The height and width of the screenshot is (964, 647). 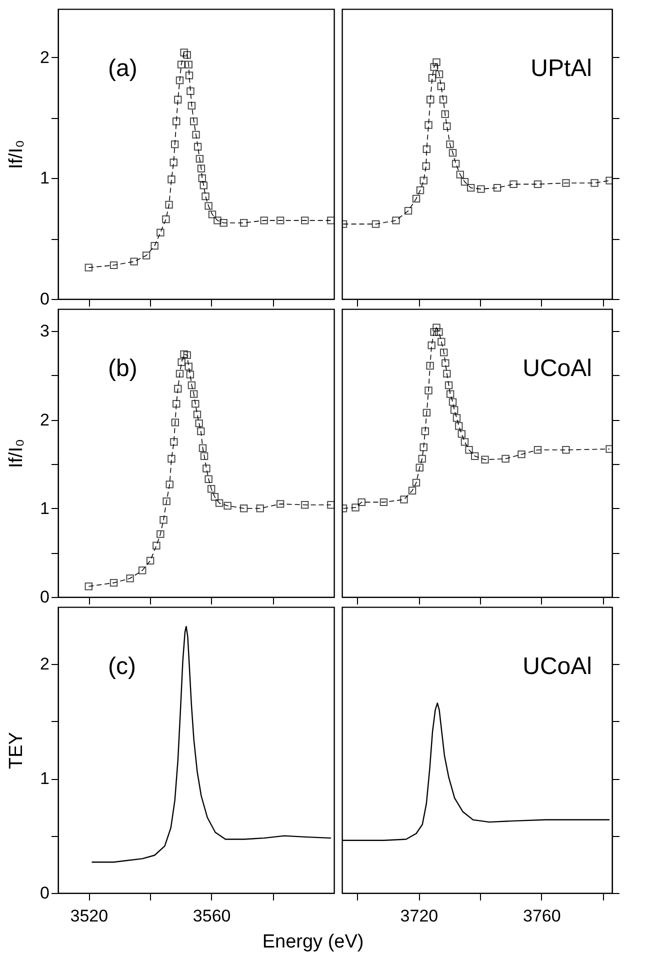 I want to click on x-axis-title: Energy (eV), so click(x=313, y=942).